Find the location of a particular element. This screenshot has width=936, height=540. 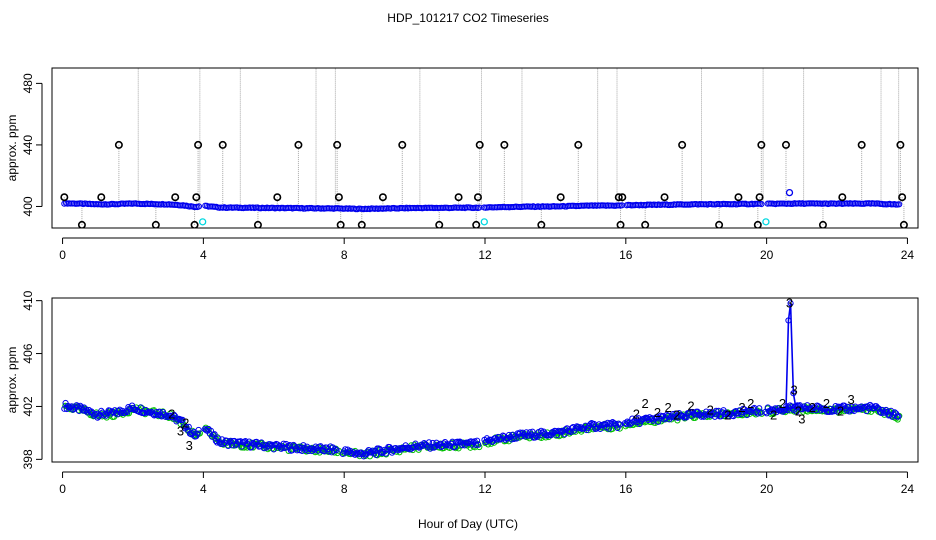

label-3-mark: 3 is located at coordinates (180, 431).